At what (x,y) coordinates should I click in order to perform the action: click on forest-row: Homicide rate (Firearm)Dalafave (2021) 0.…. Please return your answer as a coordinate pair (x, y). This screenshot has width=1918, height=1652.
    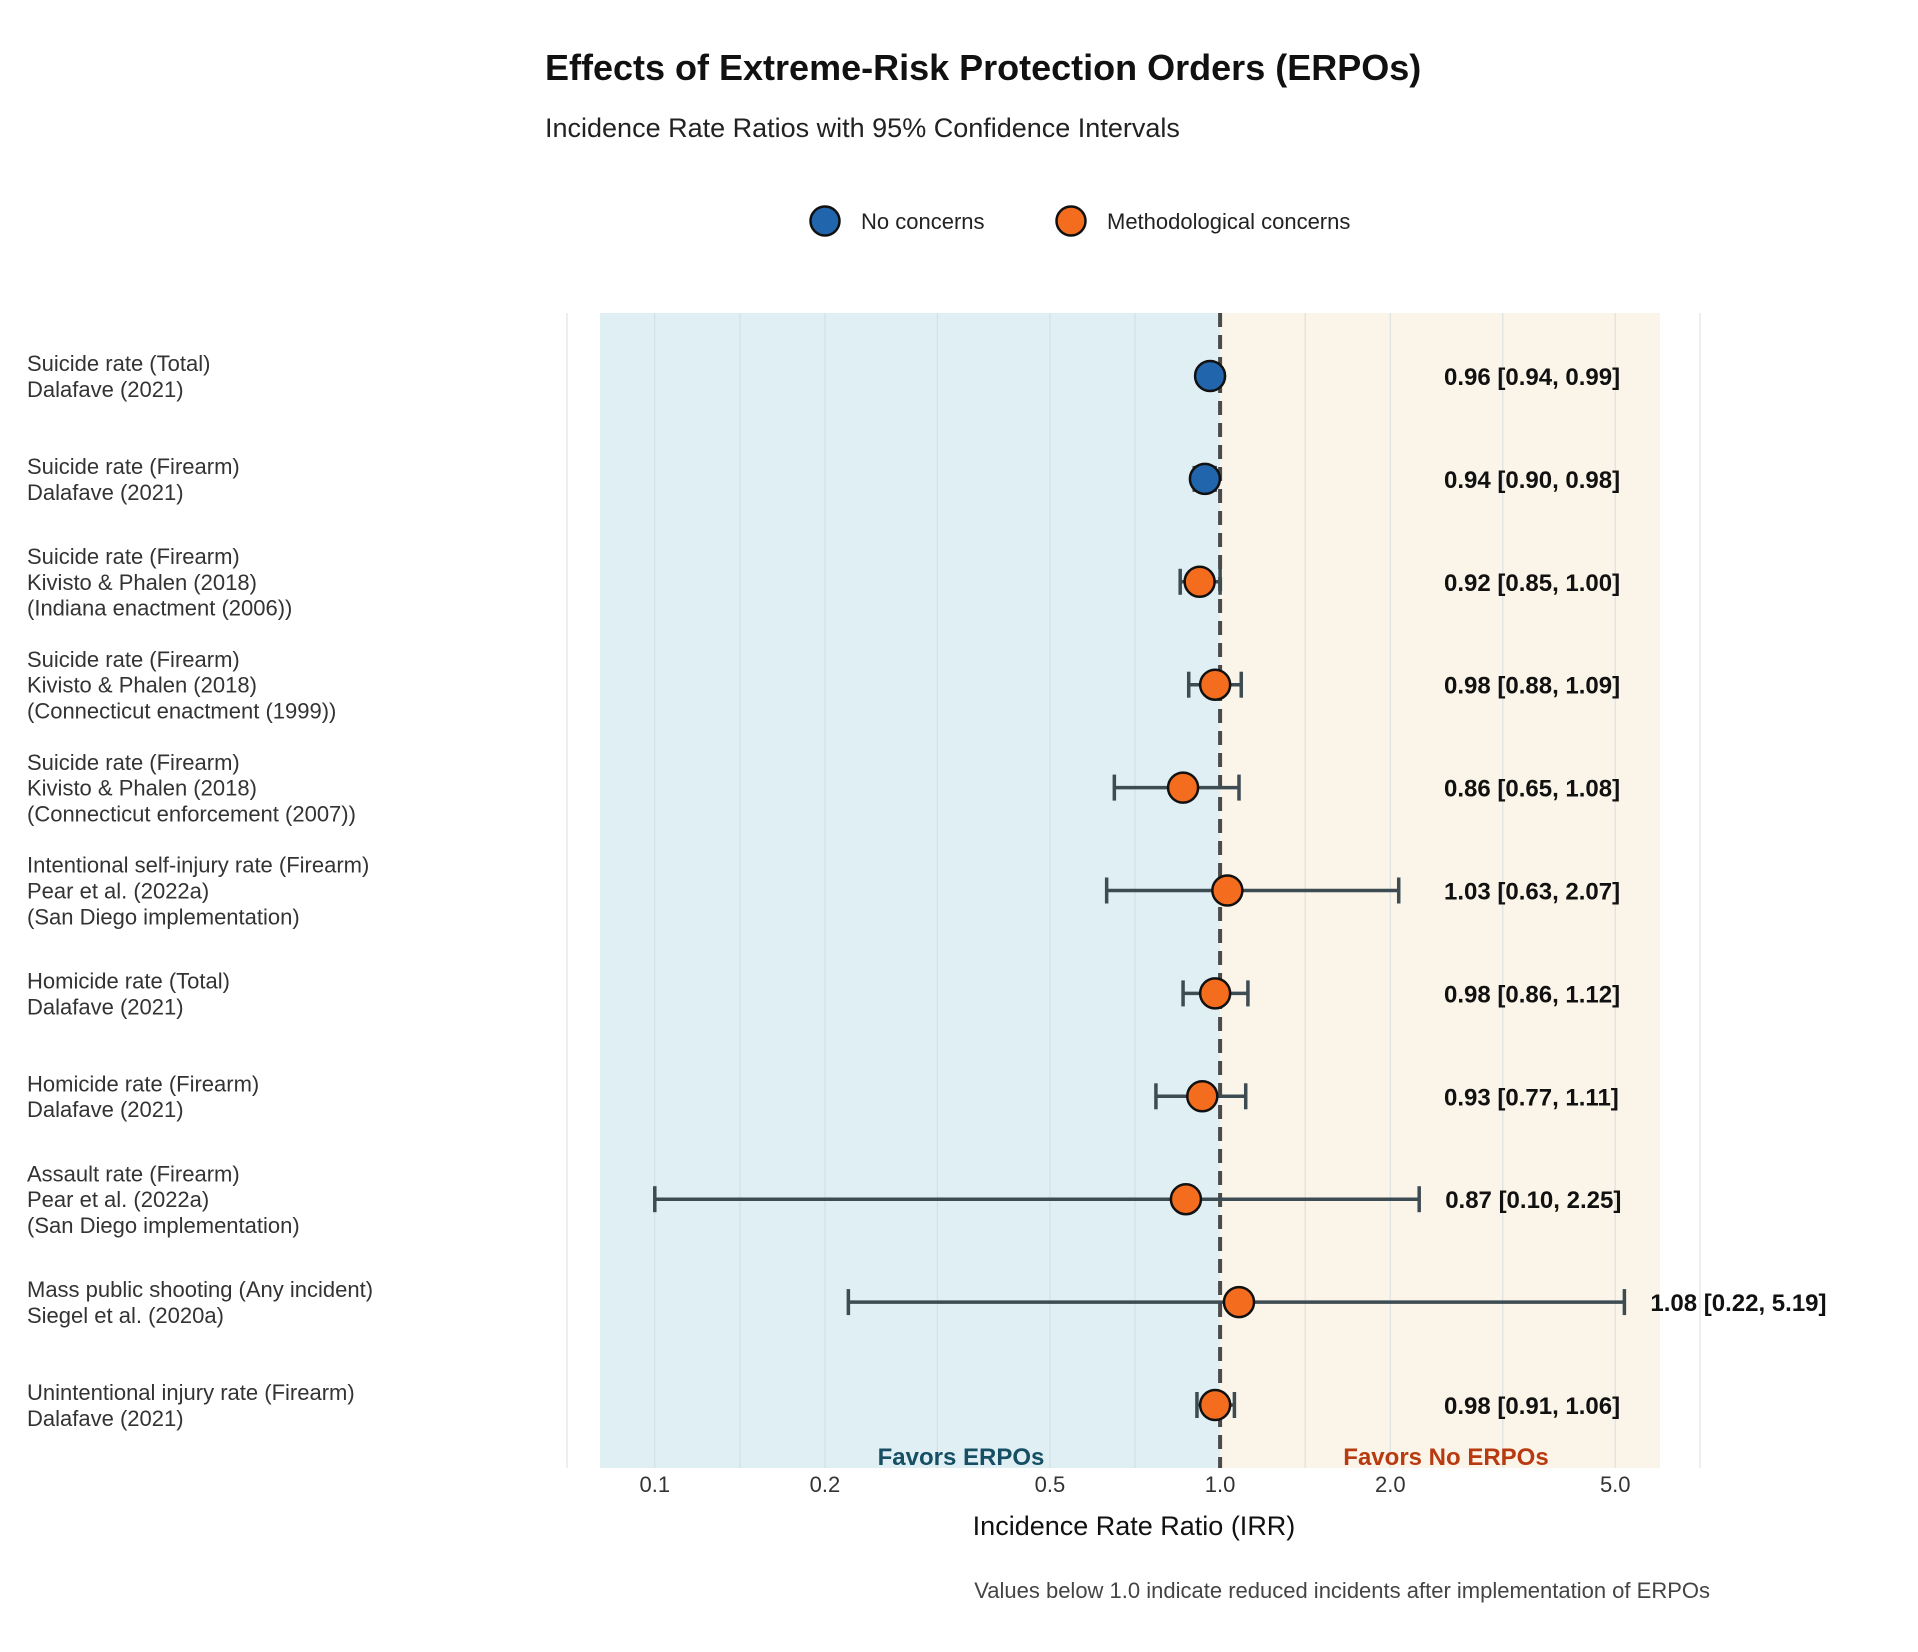
    Looking at the image, I should click on (823, 1096).